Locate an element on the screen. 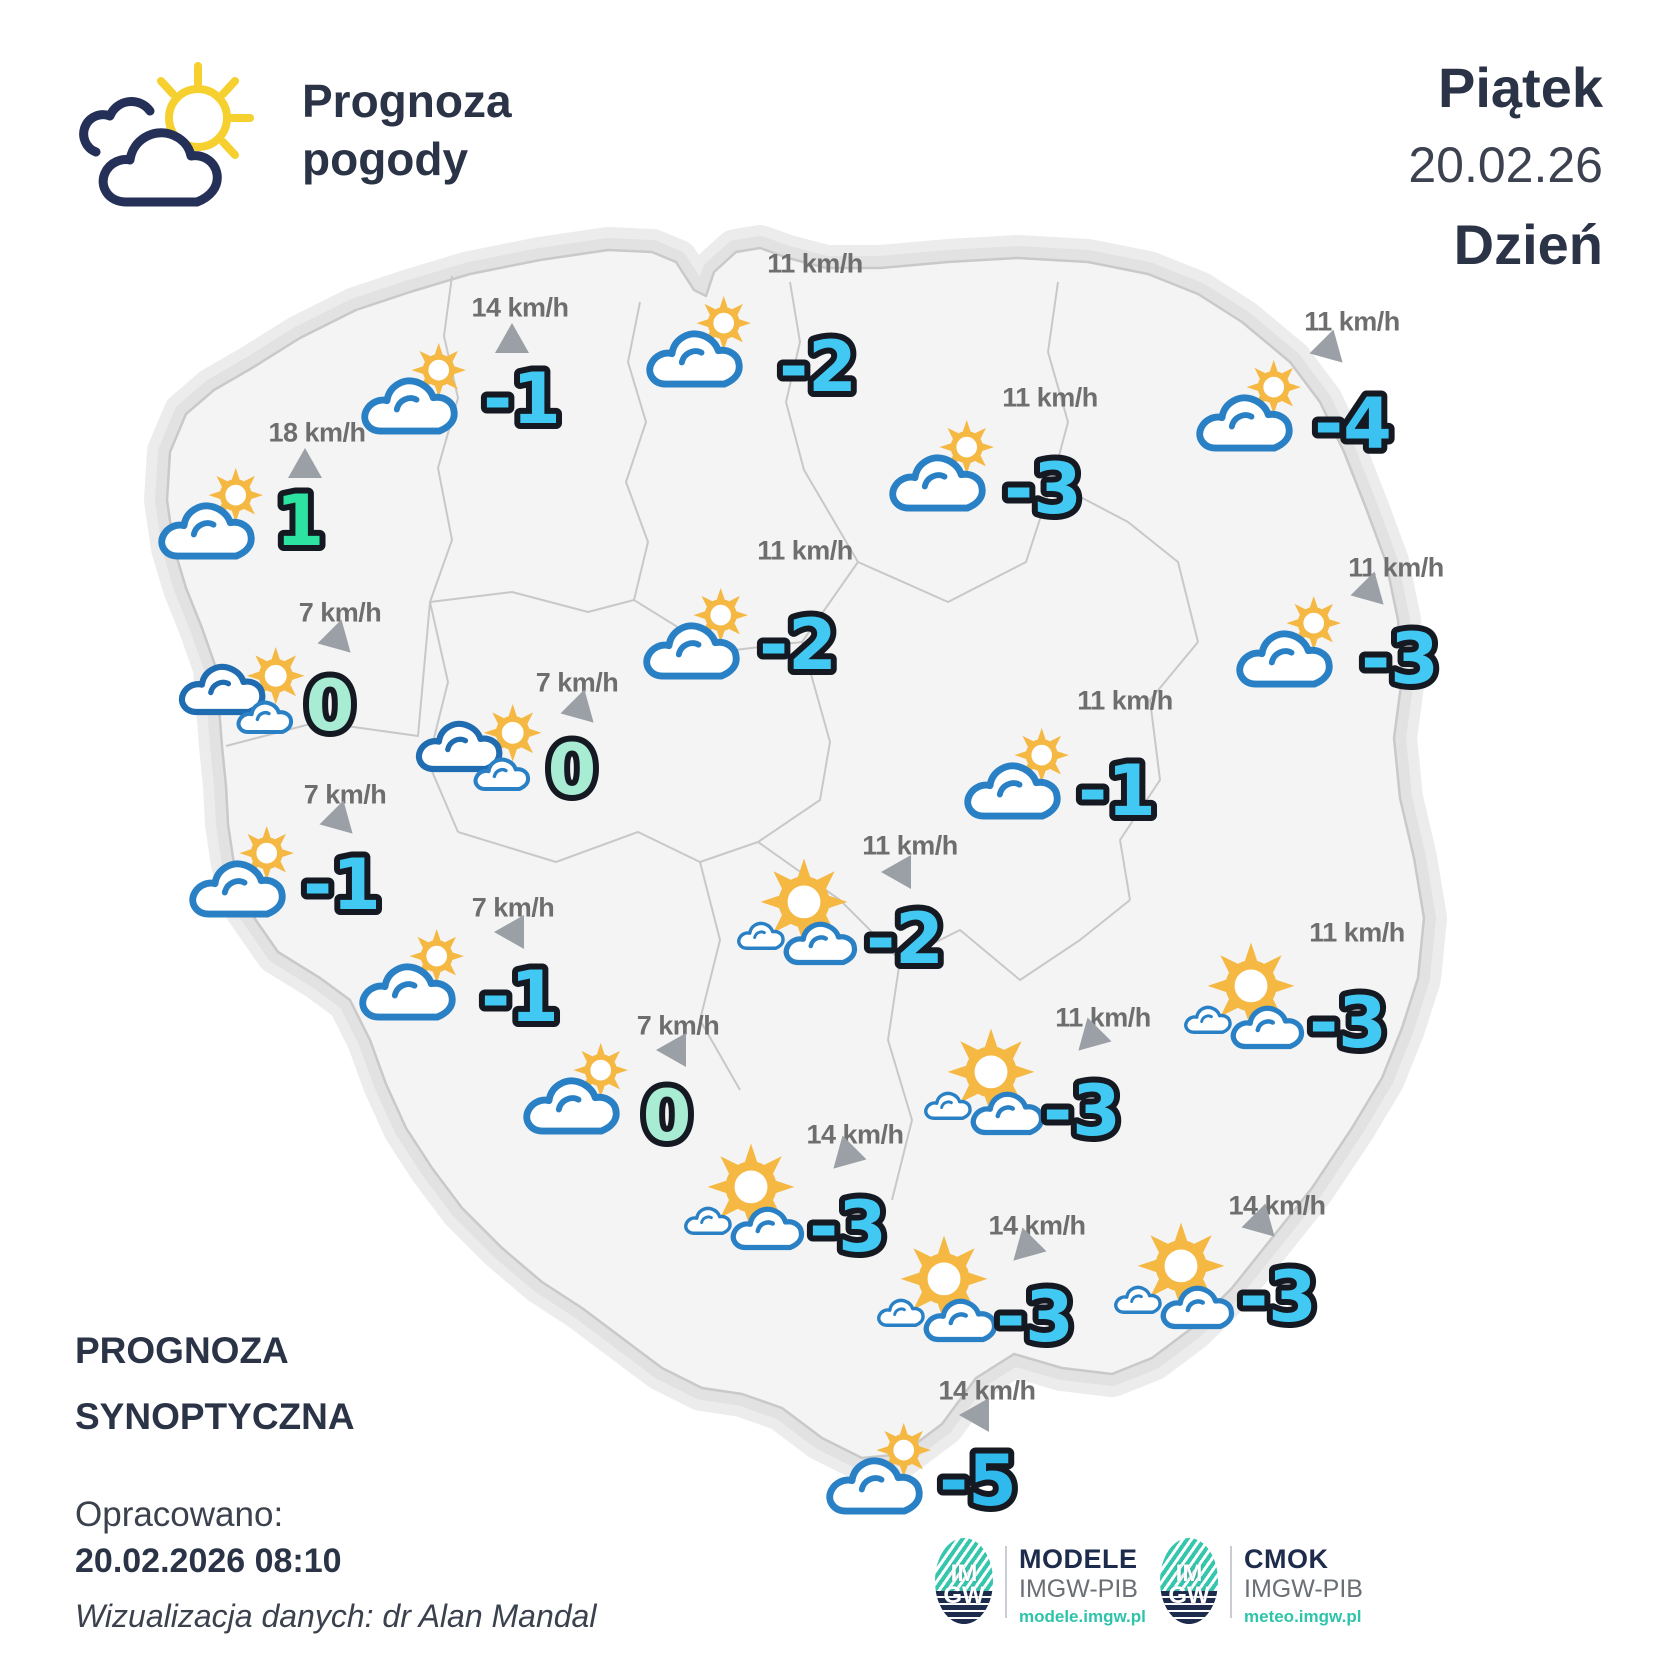 Image resolution: width=1680 pixels, height=1680 pixels. app-logo-cloud-sun-icon is located at coordinates (166, 134).